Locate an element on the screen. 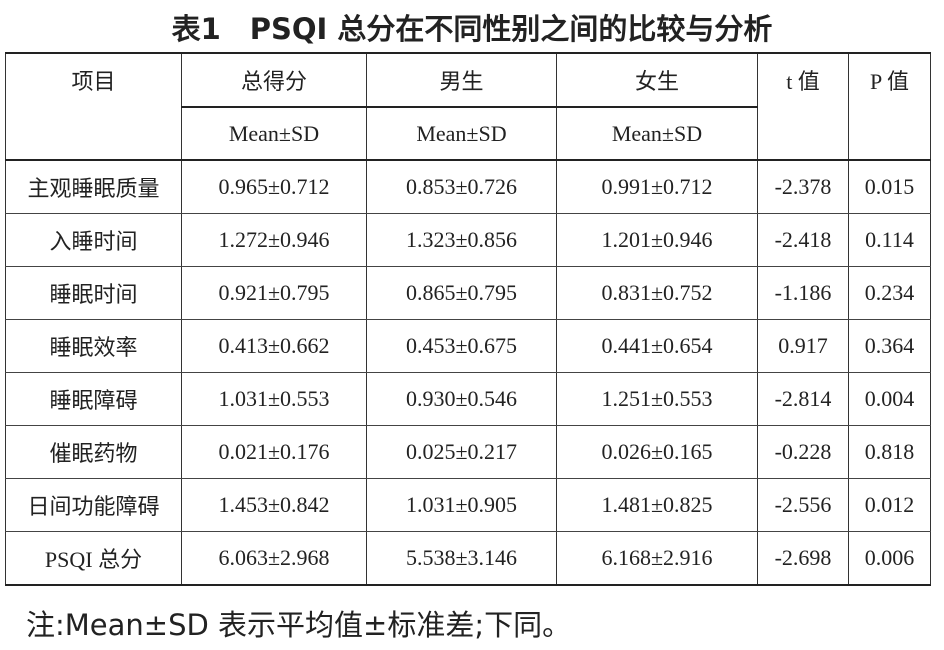  table-cell: -2.378 is located at coordinates (803, 187).